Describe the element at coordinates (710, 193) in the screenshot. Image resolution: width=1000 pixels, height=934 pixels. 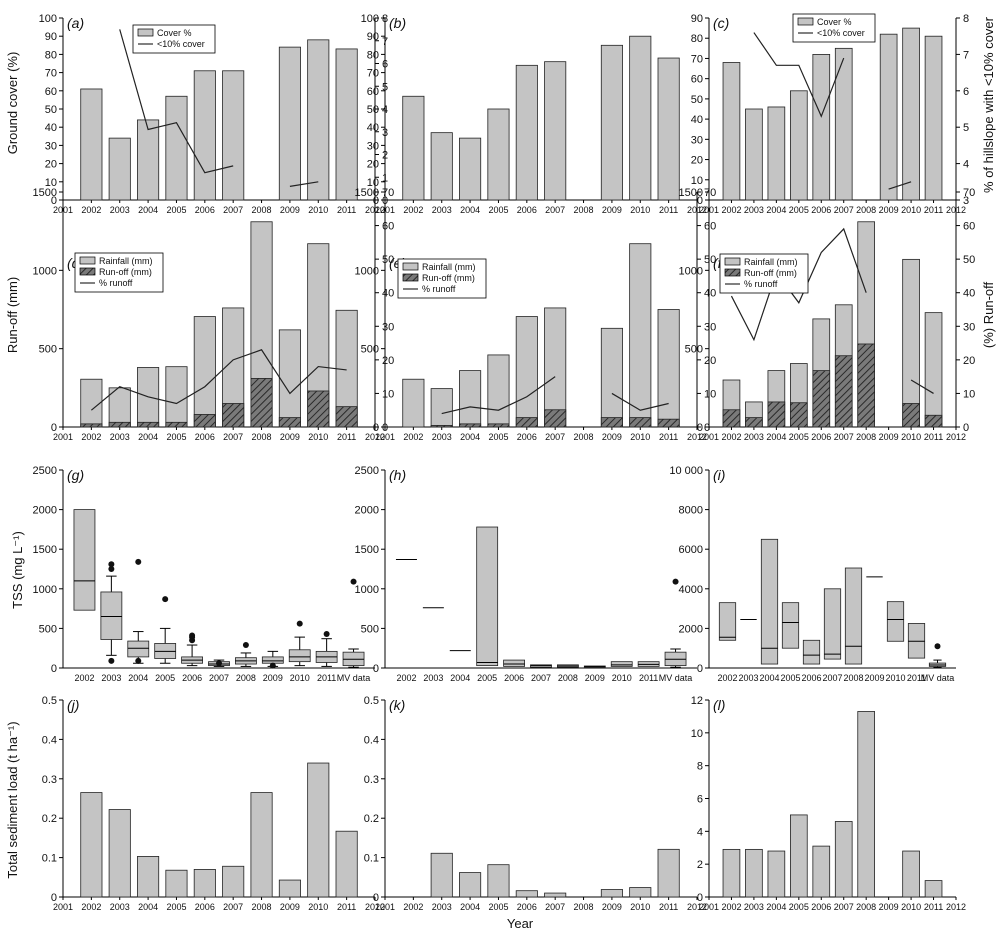
I see `y2-tick-label: 70` at that location.